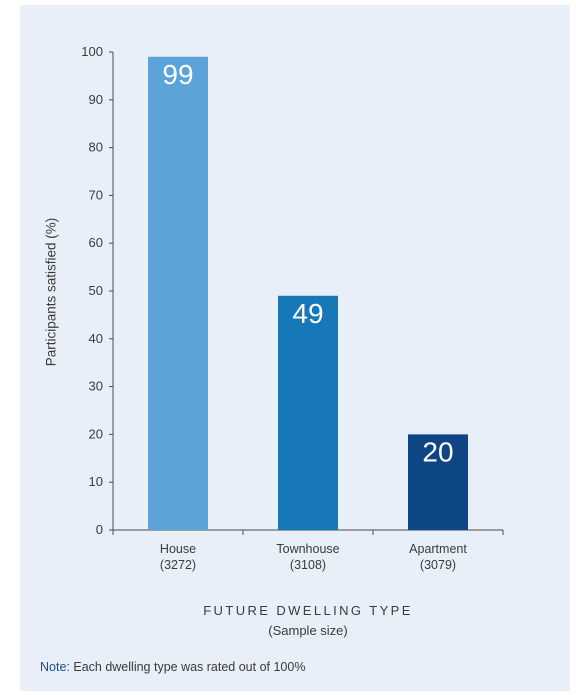 The width and height of the screenshot is (576, 695). I want to click on x-tick-label: House, so click(178, 549).